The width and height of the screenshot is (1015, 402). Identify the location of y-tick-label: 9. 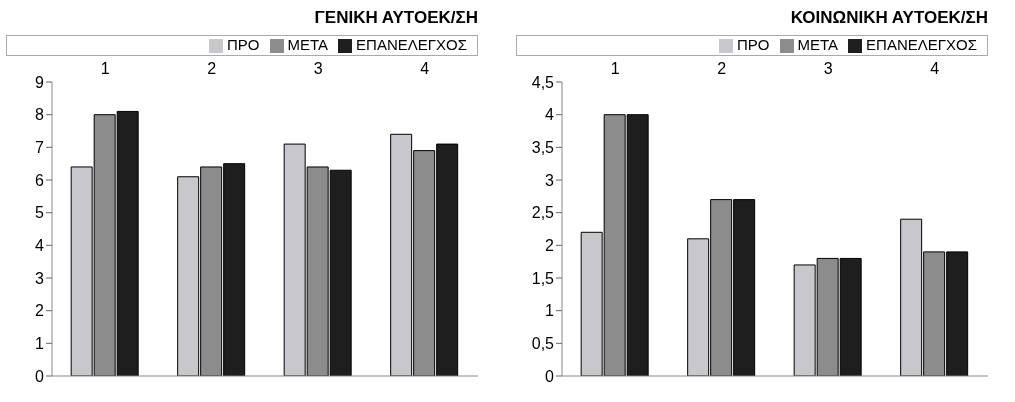
(40, 82).